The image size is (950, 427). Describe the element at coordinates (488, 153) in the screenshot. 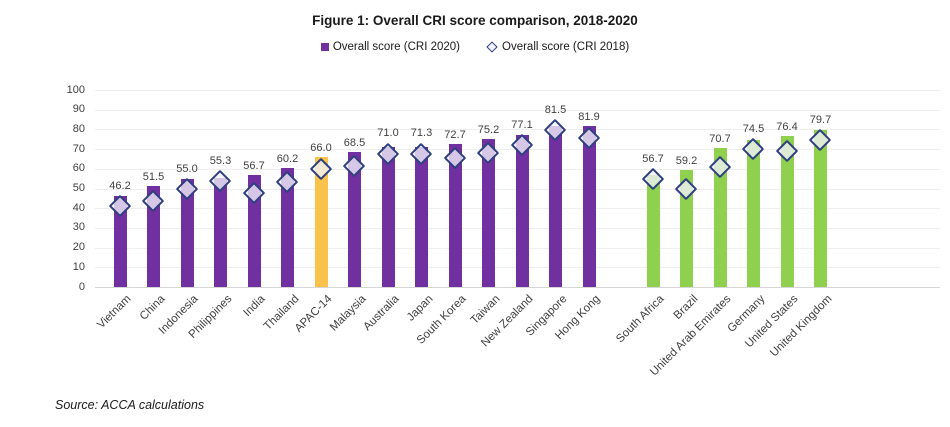

I see `diamond-marker-taiwan` at that location.